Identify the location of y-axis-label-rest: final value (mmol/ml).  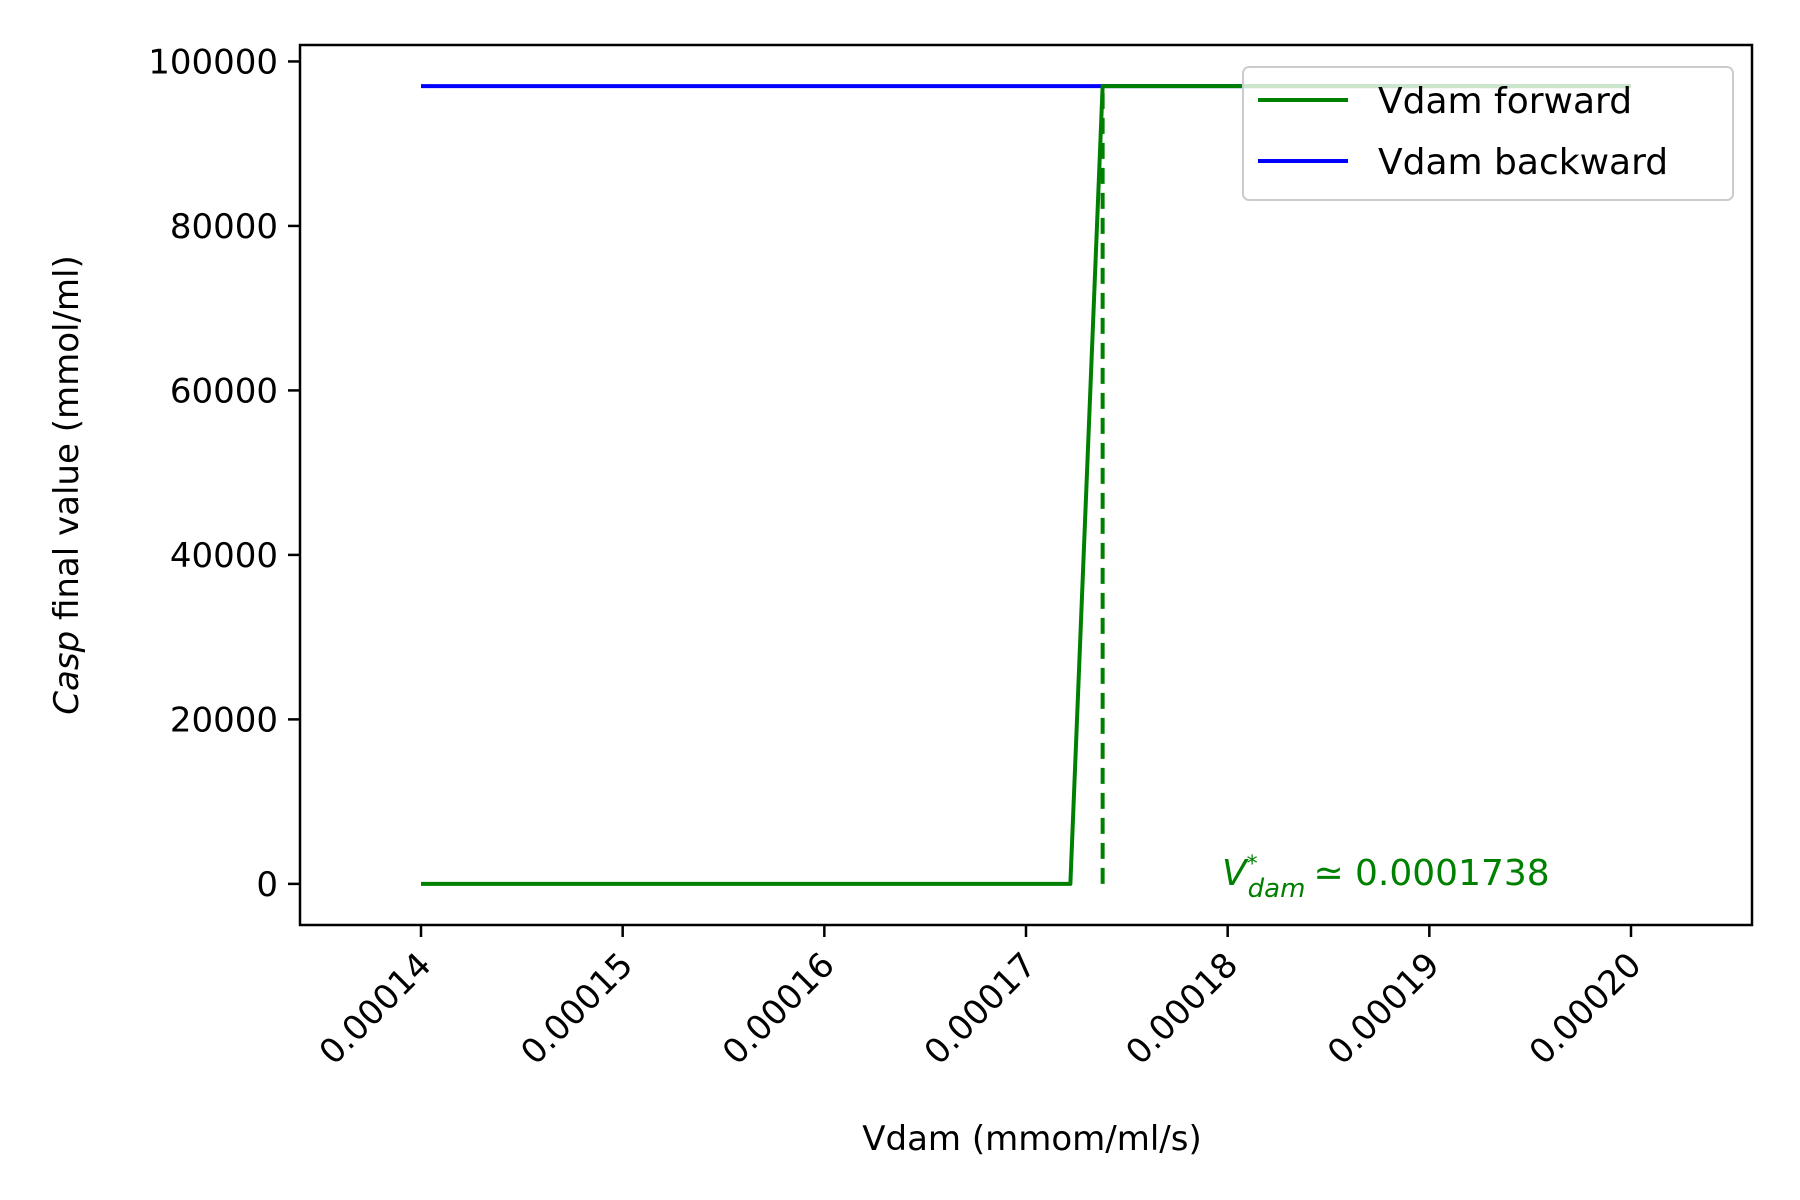
(67, 443).